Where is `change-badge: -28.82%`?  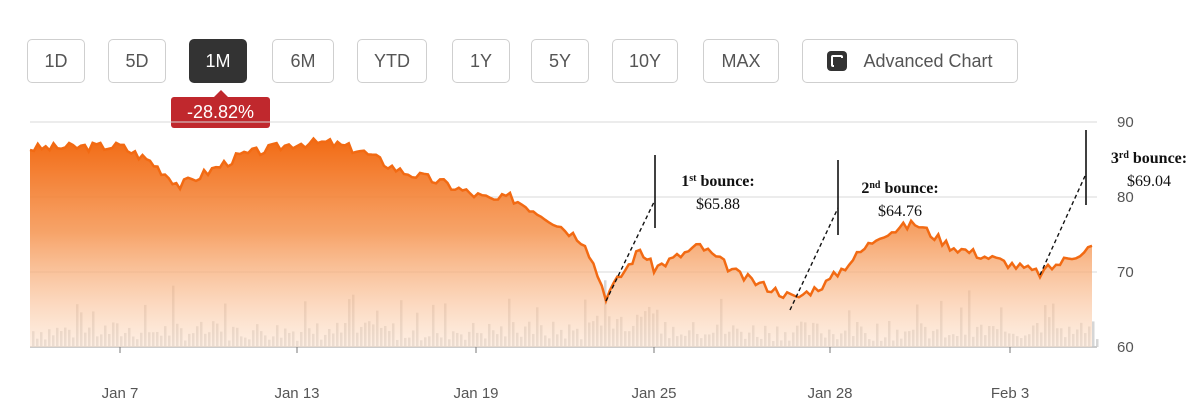 change-badge: -28.82% is located at coordinates (220, 109).